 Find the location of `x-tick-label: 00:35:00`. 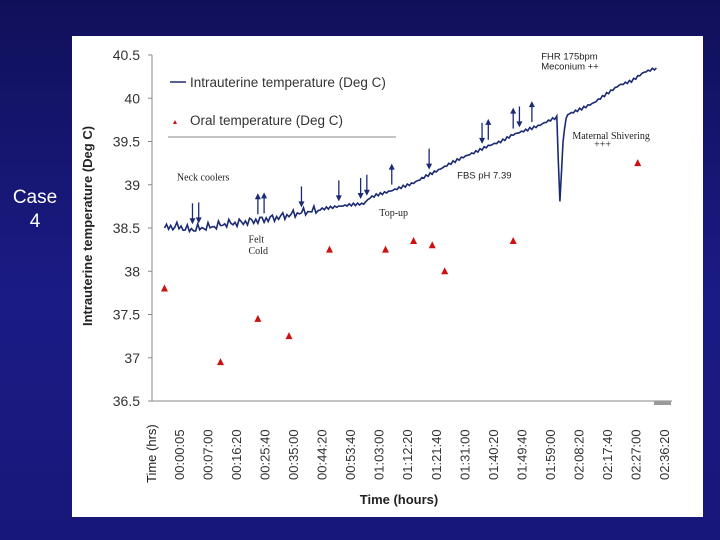

x-tick-label: 00:35:00 is located at coordinates (293, 454).